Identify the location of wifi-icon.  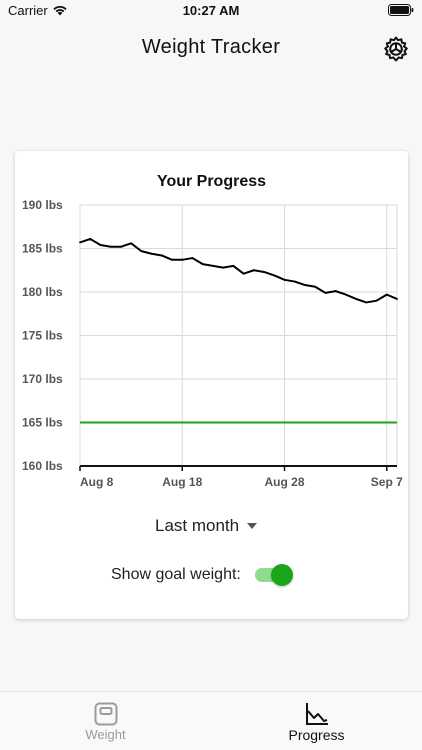
(60, 10).